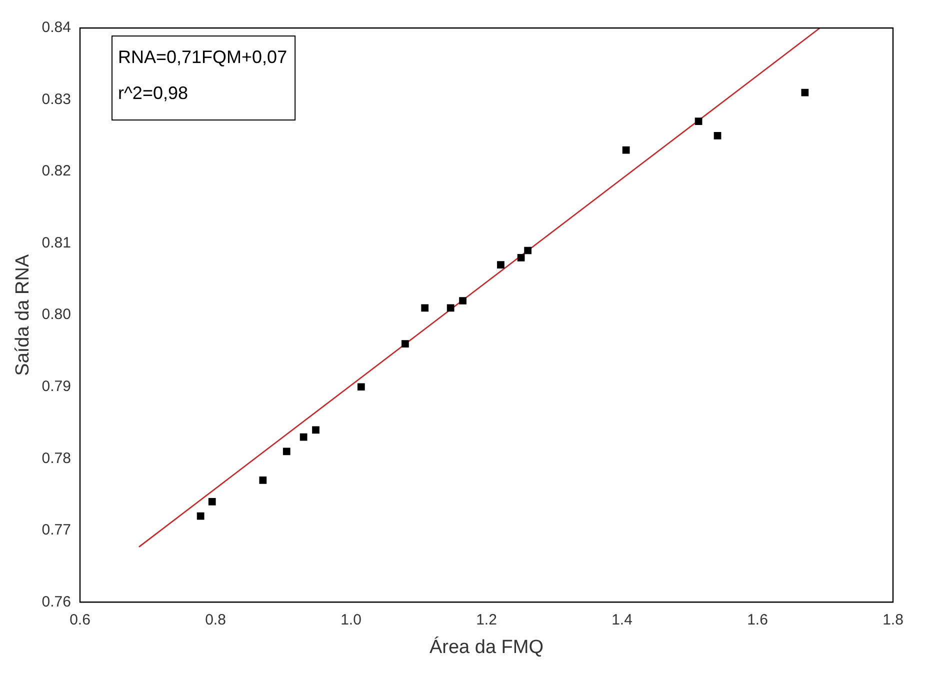  What do you see at coordinates (351, 619) in the screenshot?
I see `x-tick-label: 1.0` at bounding box center [351, 619].